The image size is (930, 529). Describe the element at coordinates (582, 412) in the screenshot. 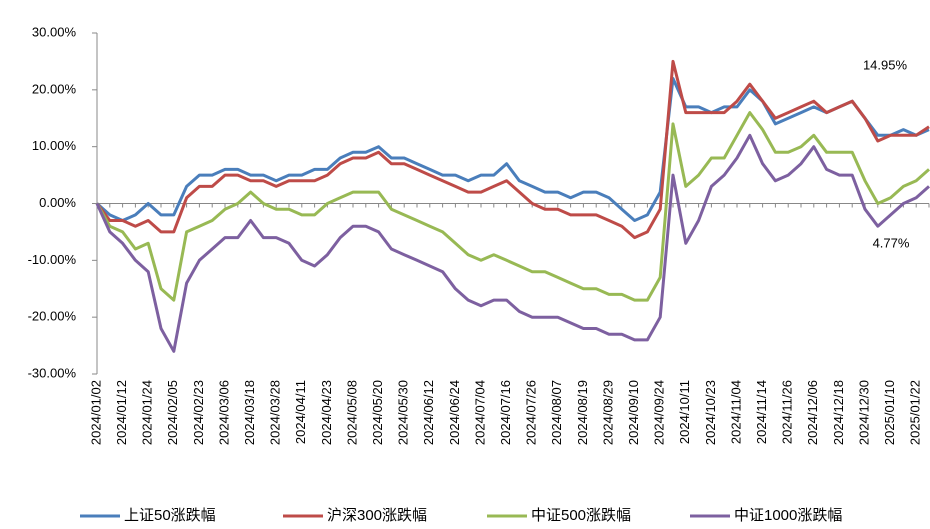

I see `x-tick-label: 2024/08/19` at that location.